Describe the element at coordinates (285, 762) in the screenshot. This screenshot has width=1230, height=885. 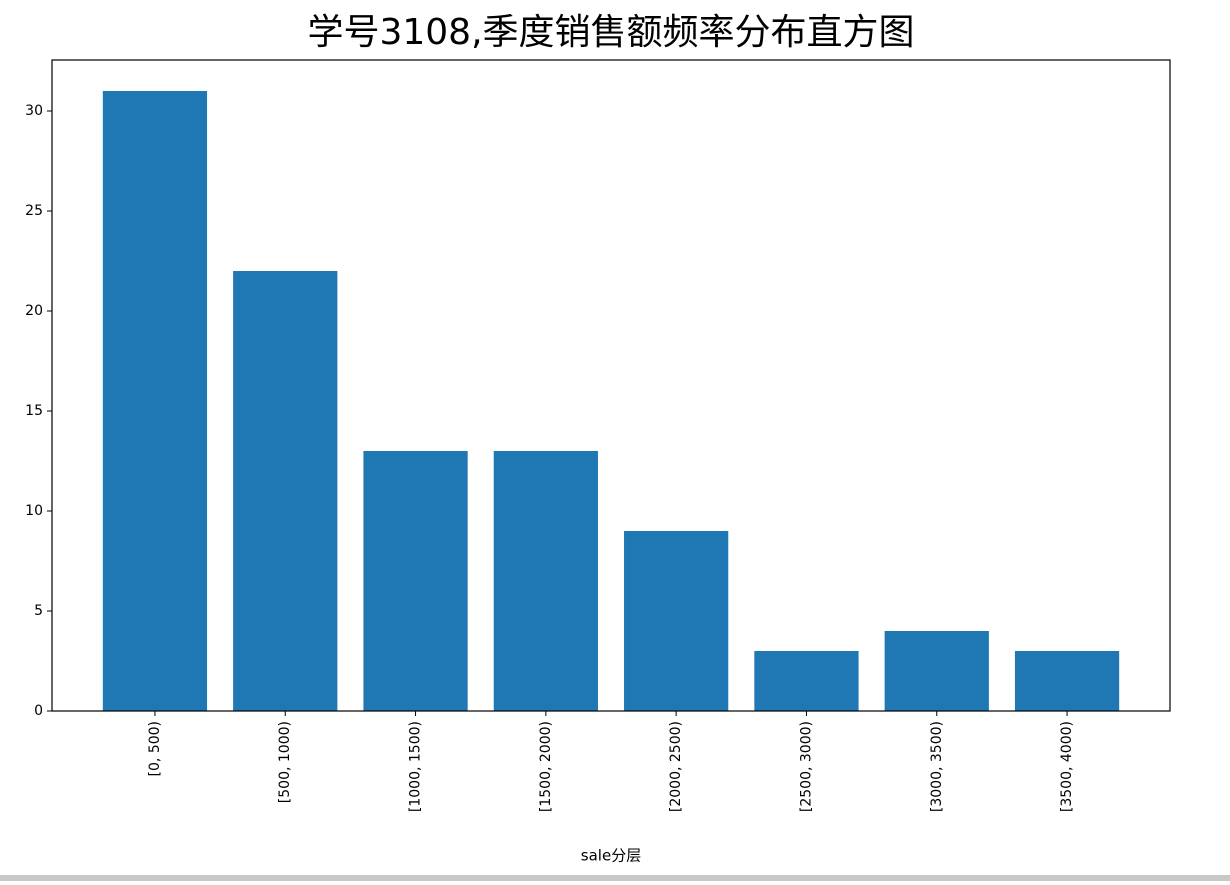
I see `x-tick-label: [500, 1000)` at that location.